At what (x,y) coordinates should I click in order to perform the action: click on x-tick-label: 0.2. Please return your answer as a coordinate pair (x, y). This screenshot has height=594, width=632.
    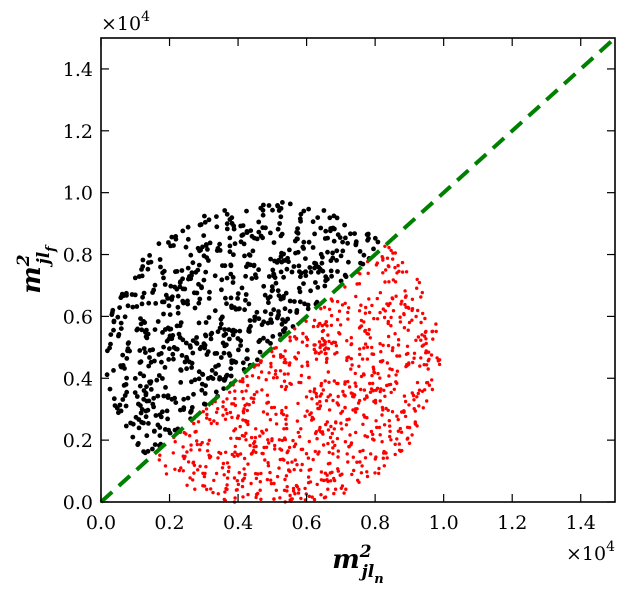
    Looking at the image, I should click on (169, 523).